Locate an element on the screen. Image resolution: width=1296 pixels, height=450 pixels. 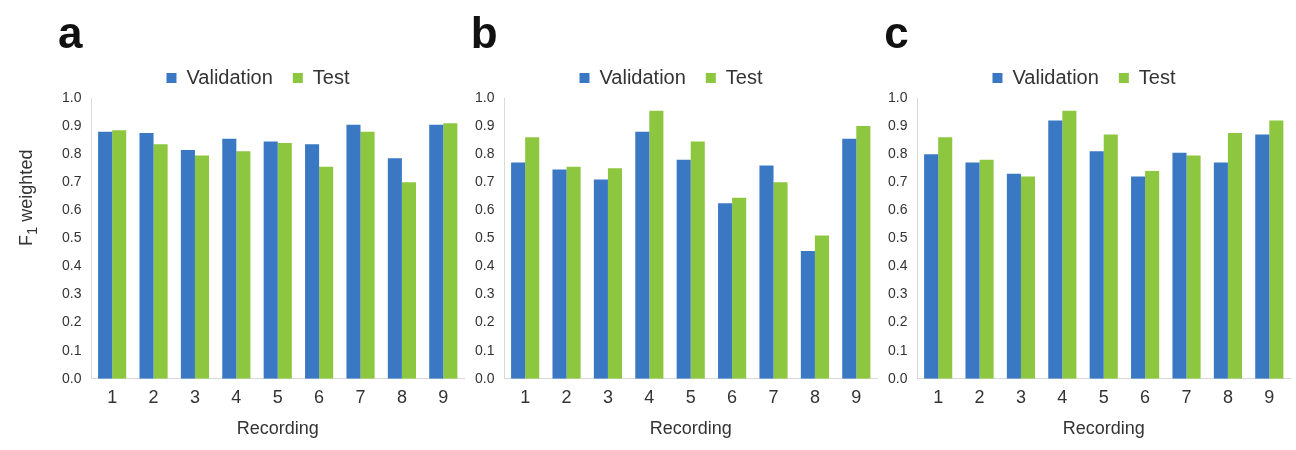
chart-title: b is located at coordinates (484, 33).